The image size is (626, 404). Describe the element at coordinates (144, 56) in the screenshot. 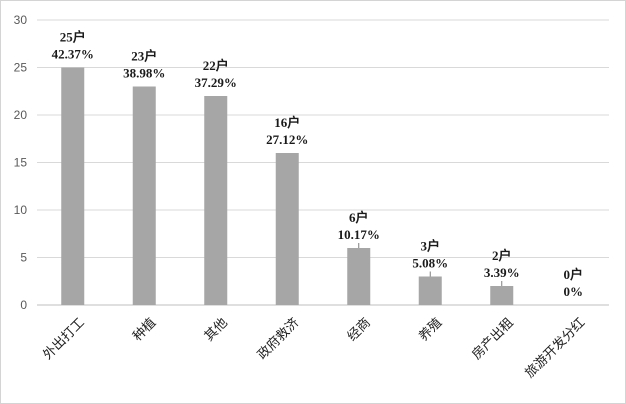

I see `data-label-count: 23户` at that location.